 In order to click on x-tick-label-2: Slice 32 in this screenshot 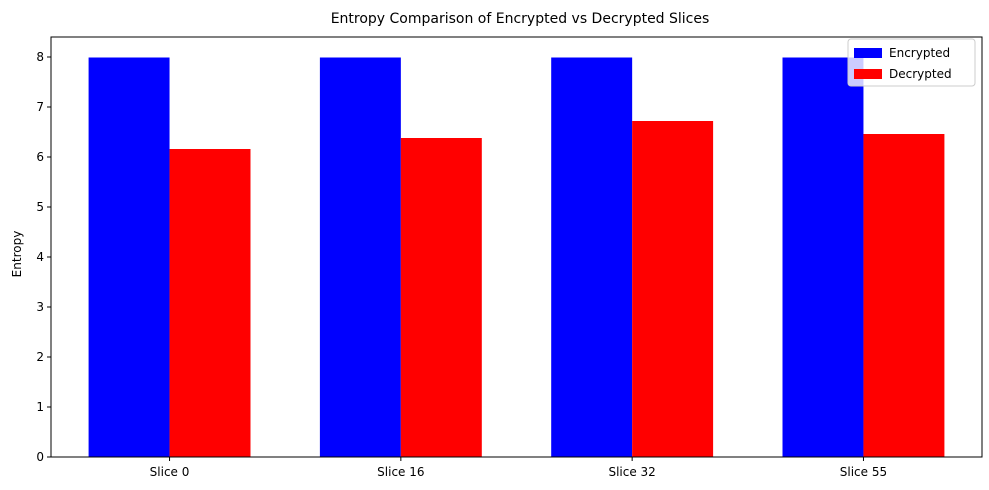, I will do `click(631, 472)`.